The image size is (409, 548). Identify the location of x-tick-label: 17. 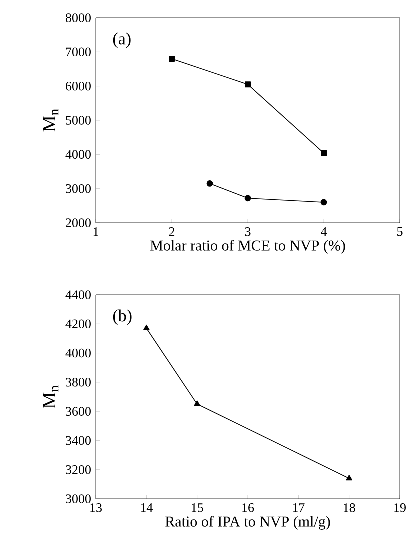
(299, 508).